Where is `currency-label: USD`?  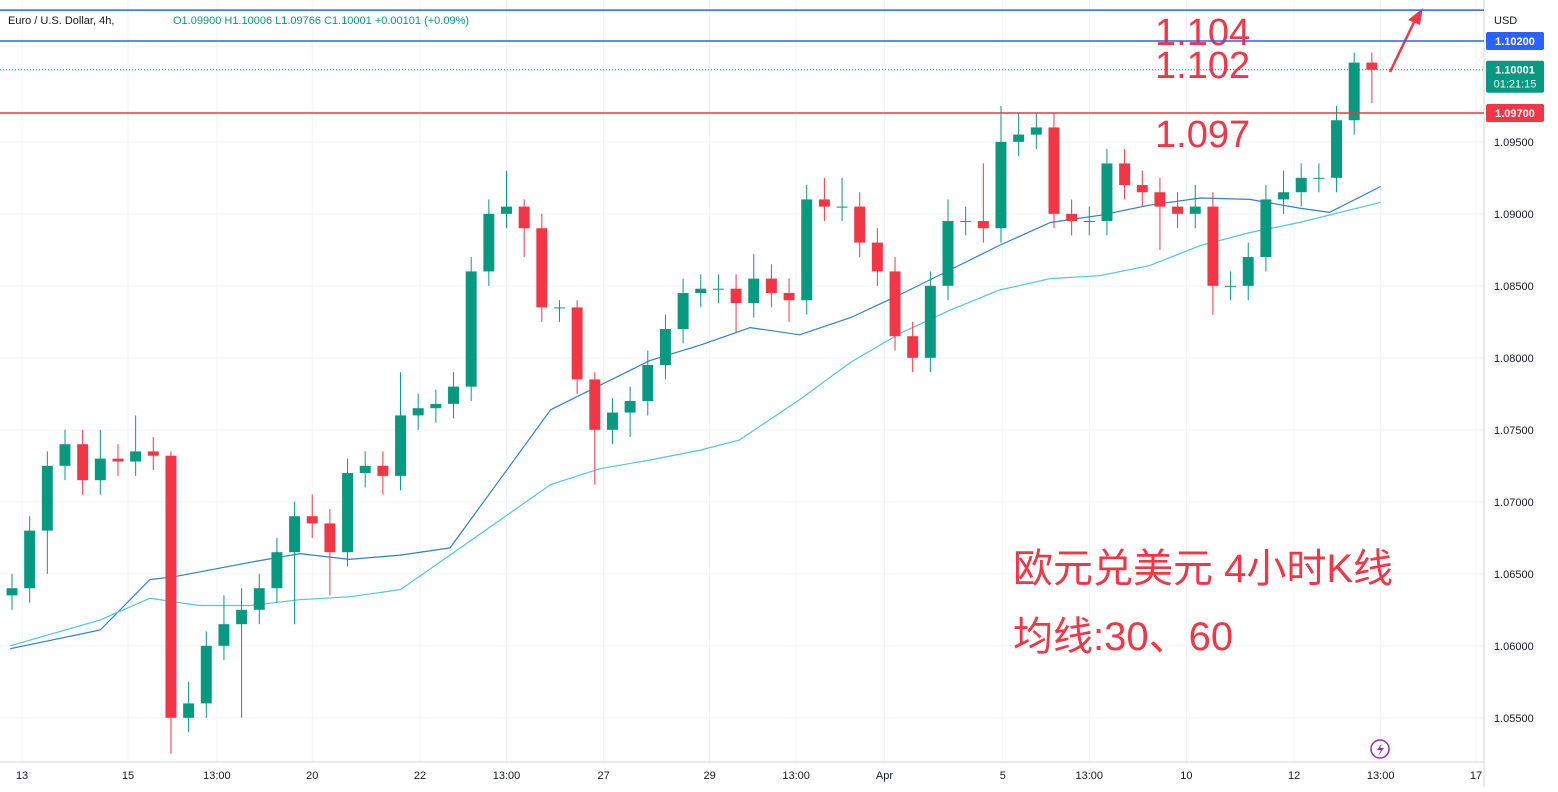 currency-label: USD is located at coordinates (1505, 21).